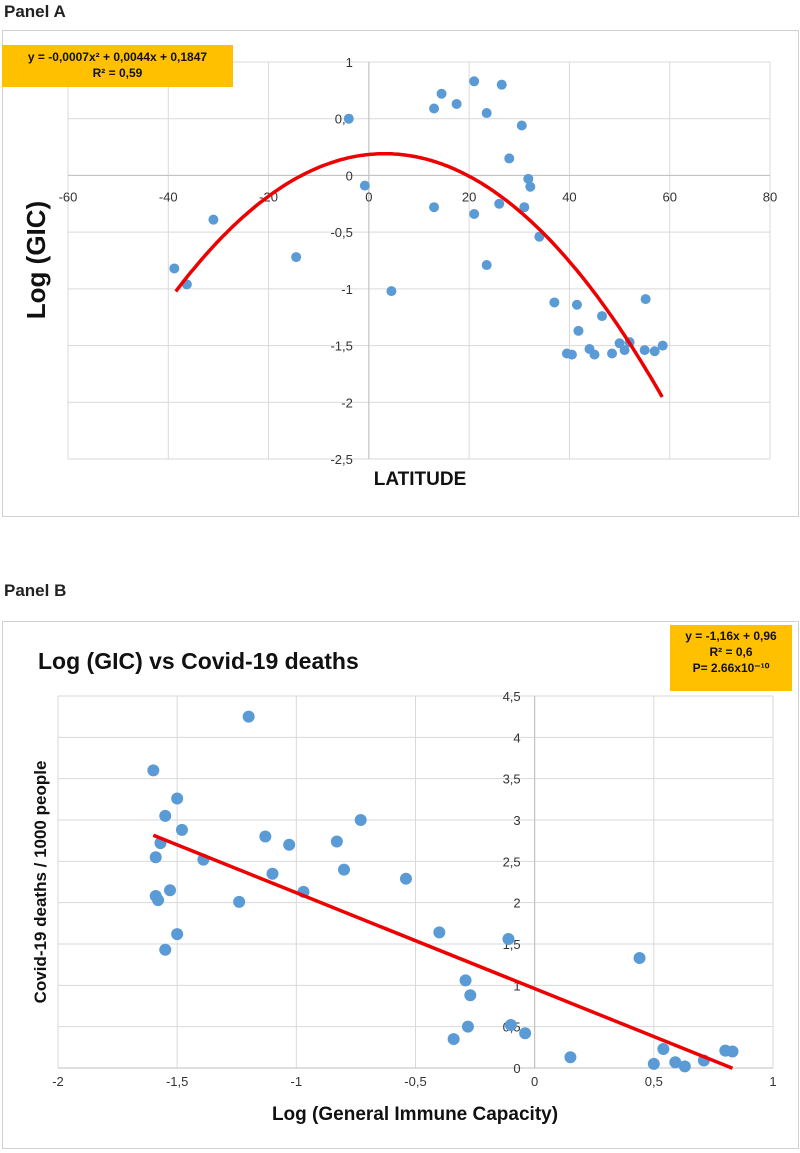 This screenshot has width=800, height=1153. What do you see at coordinates (654, 1081) in the screenshot?
I see `x-tick-label: 0,5` at bounding box center [654, 1081].